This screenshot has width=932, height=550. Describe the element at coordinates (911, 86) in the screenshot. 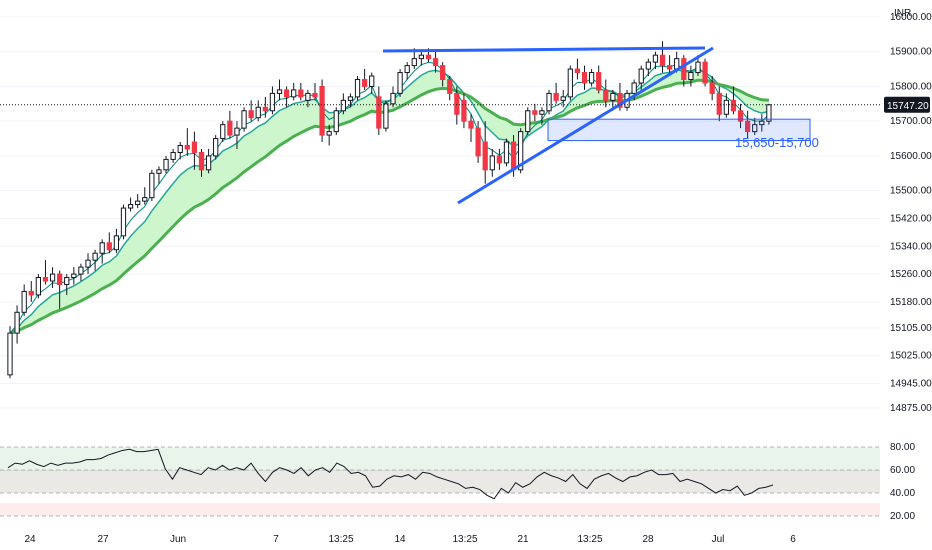

I see `y-tick-label: 15800.00` at that location.